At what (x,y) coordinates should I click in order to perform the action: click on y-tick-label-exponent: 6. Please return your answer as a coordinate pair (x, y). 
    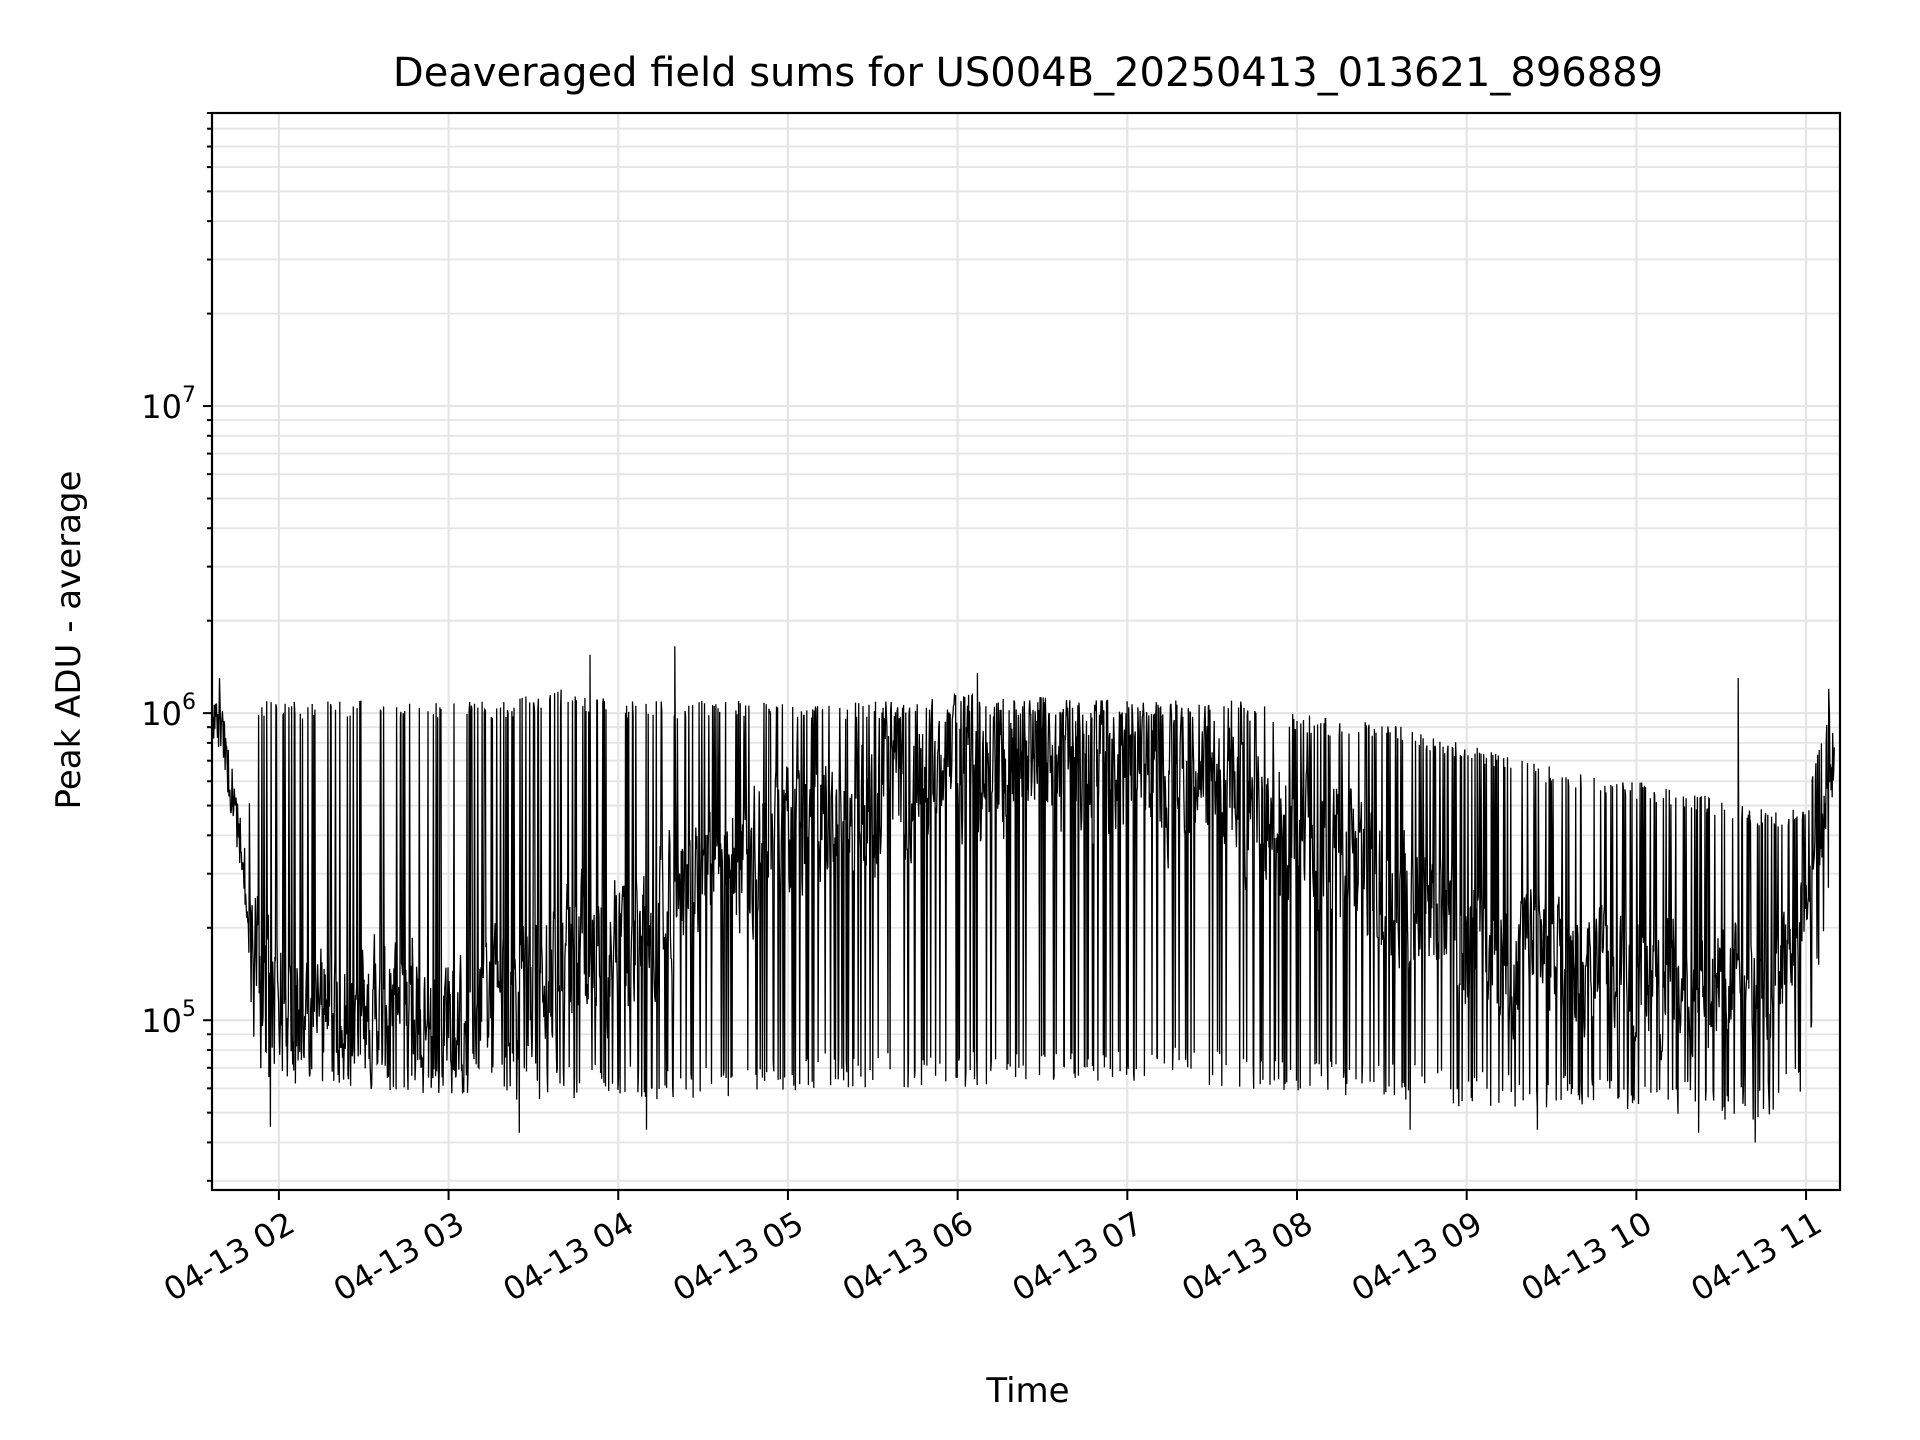
    Looking at the image, I should click on (189, 702).